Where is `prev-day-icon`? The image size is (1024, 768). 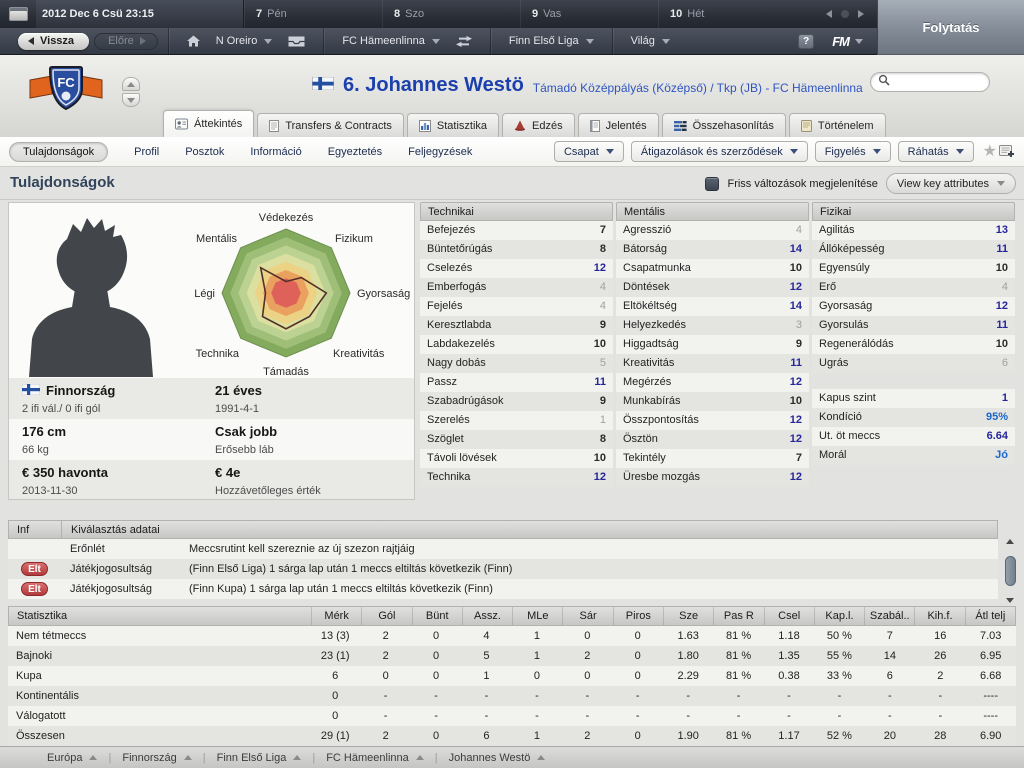 prev-day-icon is located at coordinates (829, 14).